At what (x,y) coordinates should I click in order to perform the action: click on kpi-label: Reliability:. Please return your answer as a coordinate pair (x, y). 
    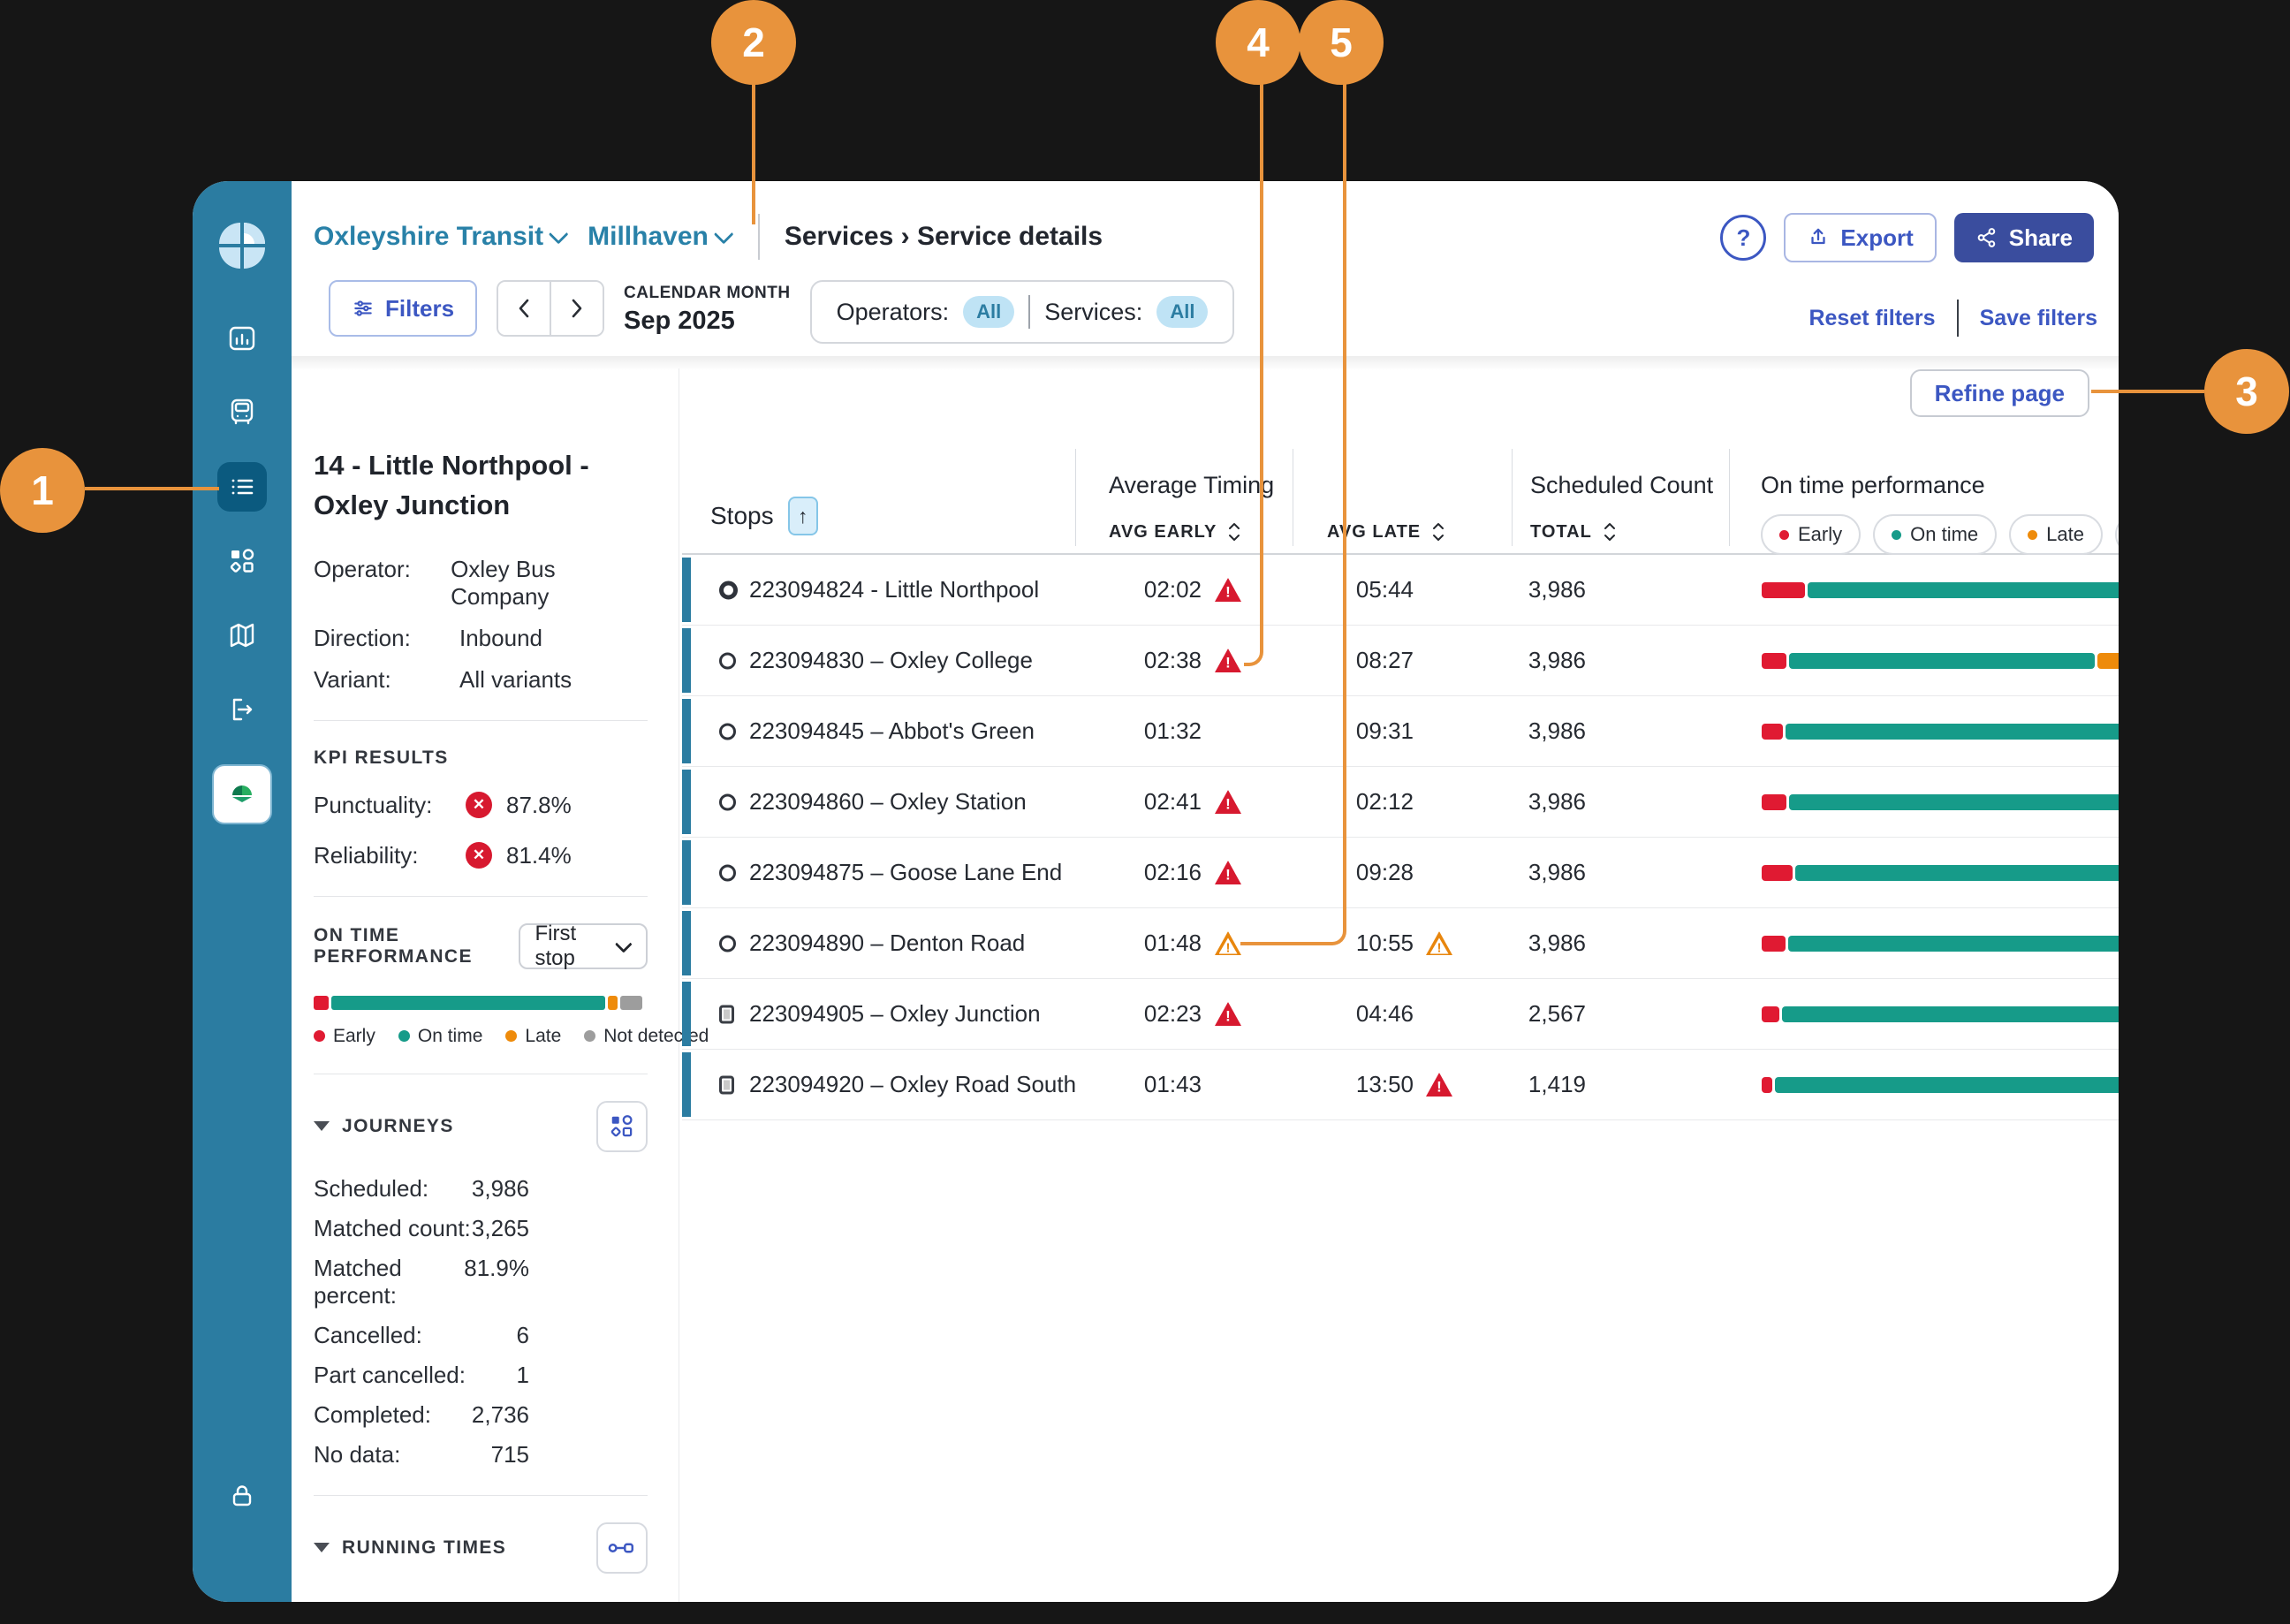
    Looking at the image, I should click on (366, 855).